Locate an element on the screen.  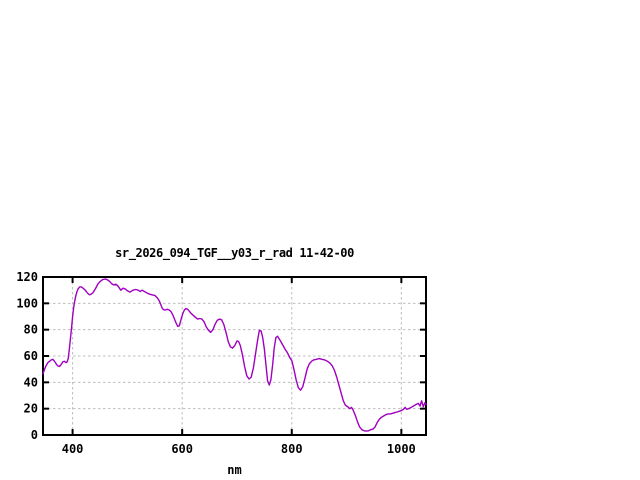
y-tick-label: 20 is located at coordinates (31, 409).